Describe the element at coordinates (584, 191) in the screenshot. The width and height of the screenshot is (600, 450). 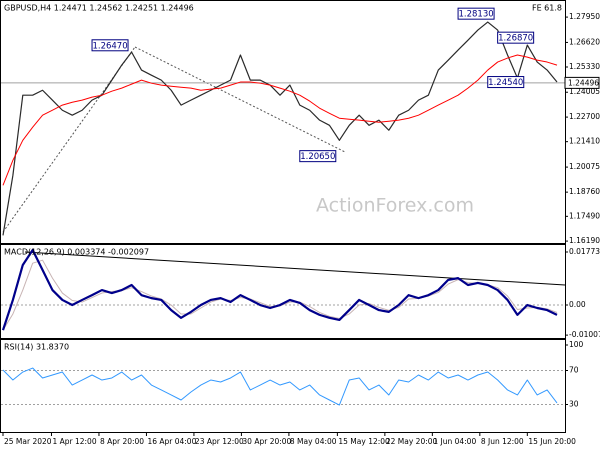
I see `y-tick-label: 1.18760` at that location.